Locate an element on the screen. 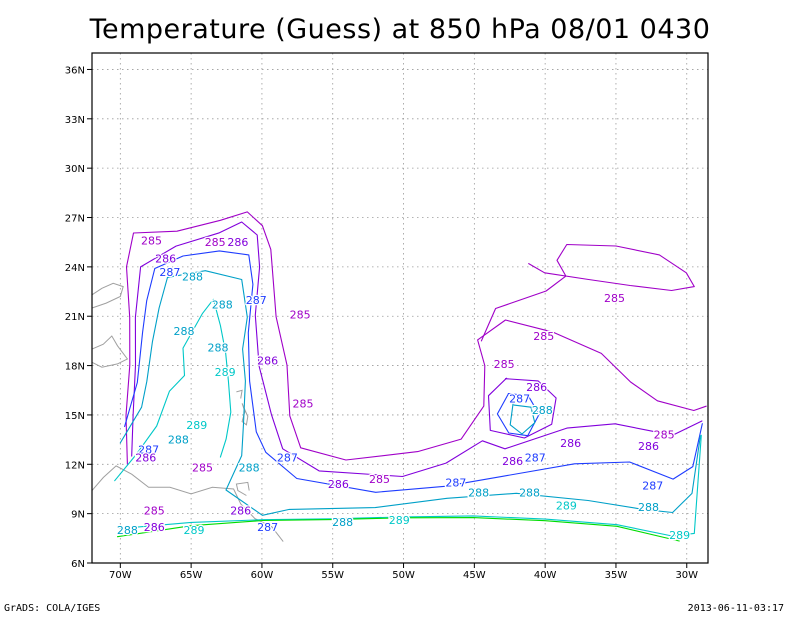  y-tick-label: 24N is located at coordinates (75, 268).